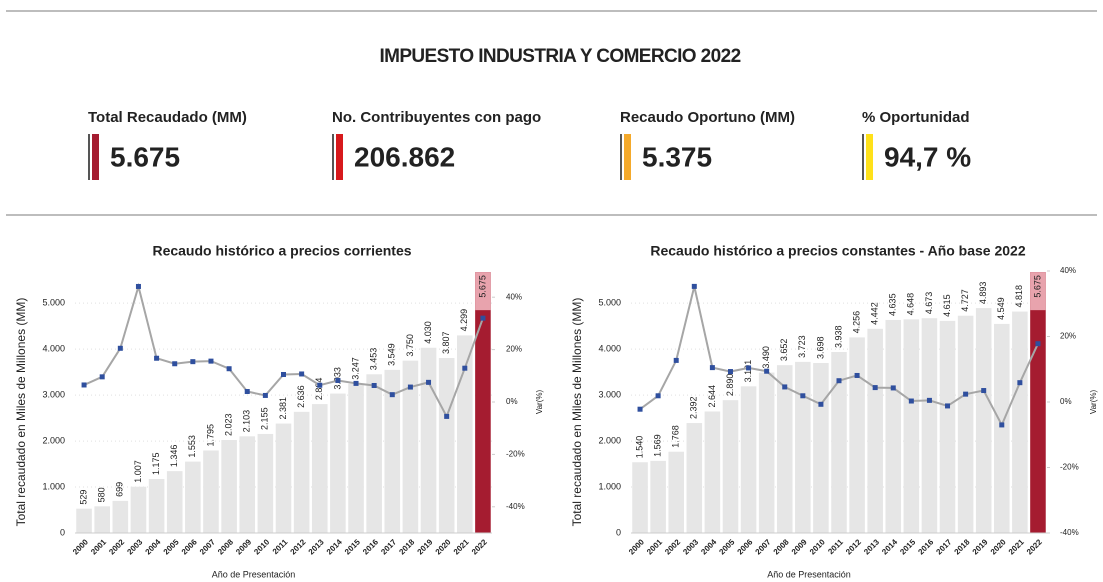 This screenshot has height=582, width=1103. I want to click on bar-value-label: 1.553, so click(192, 446).